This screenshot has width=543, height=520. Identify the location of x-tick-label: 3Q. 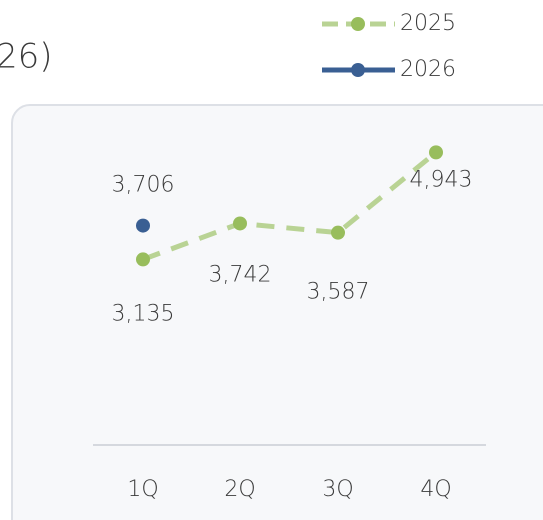
(337, 489).